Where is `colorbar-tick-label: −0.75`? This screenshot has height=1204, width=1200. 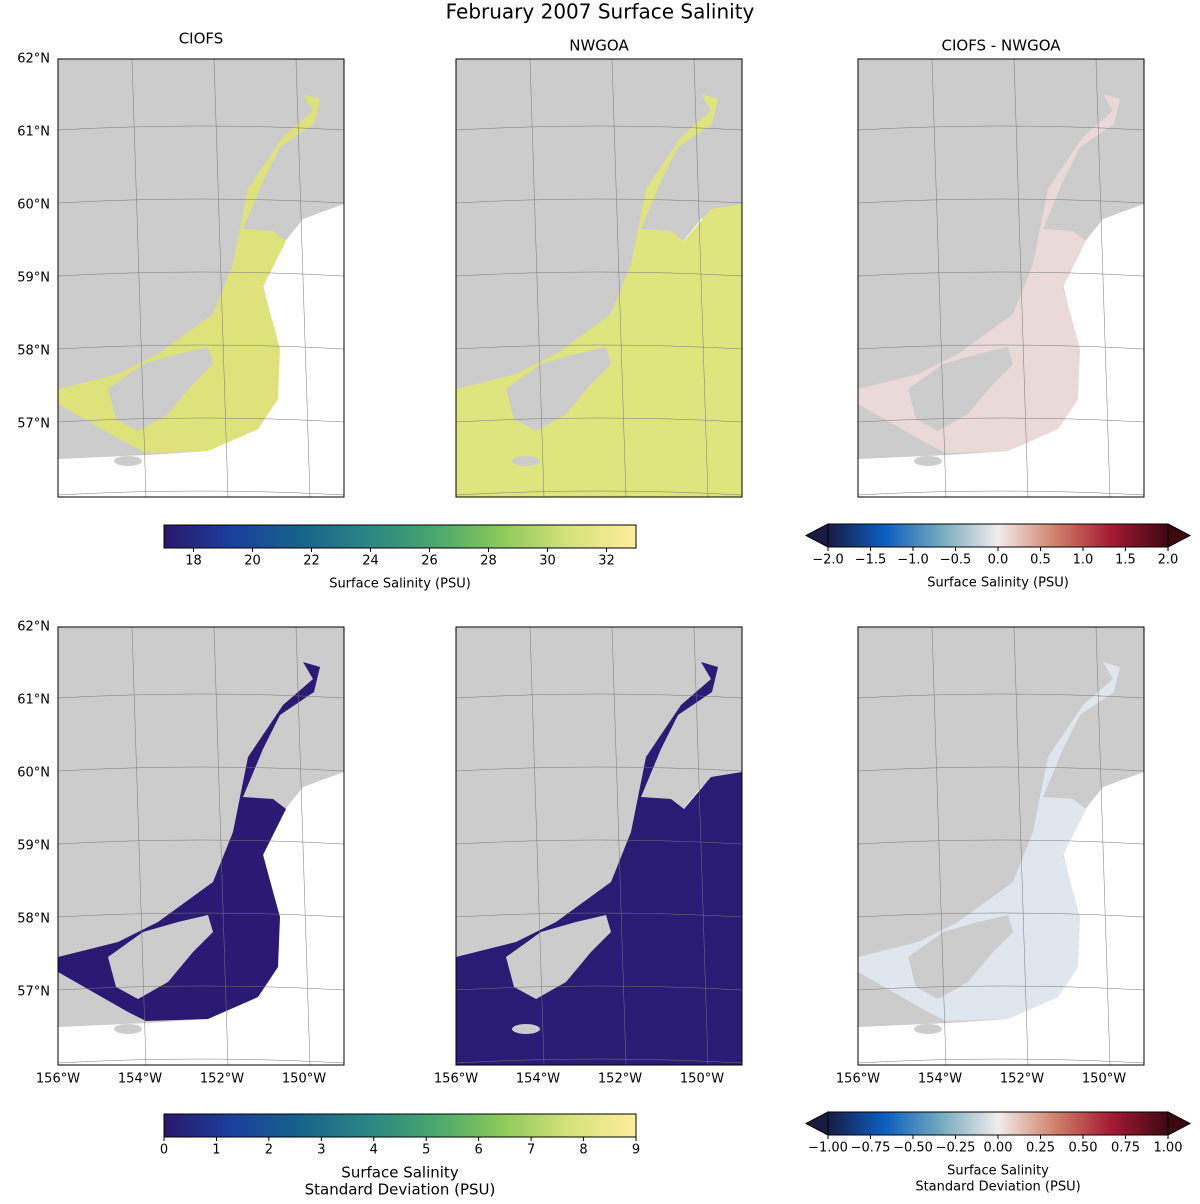 colorbar-tick-label: −0.75 is located at coordinates (871, 1148).